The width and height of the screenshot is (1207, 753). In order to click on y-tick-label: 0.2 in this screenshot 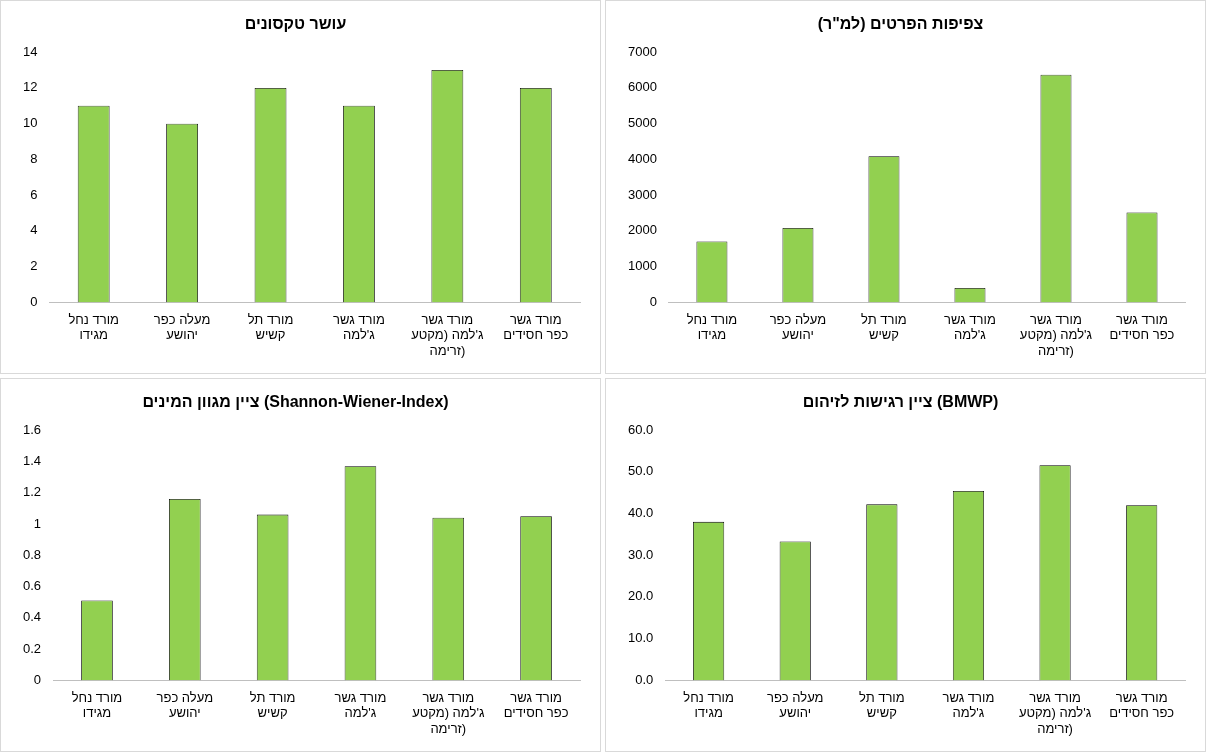, I will do `click(32, 648)`.